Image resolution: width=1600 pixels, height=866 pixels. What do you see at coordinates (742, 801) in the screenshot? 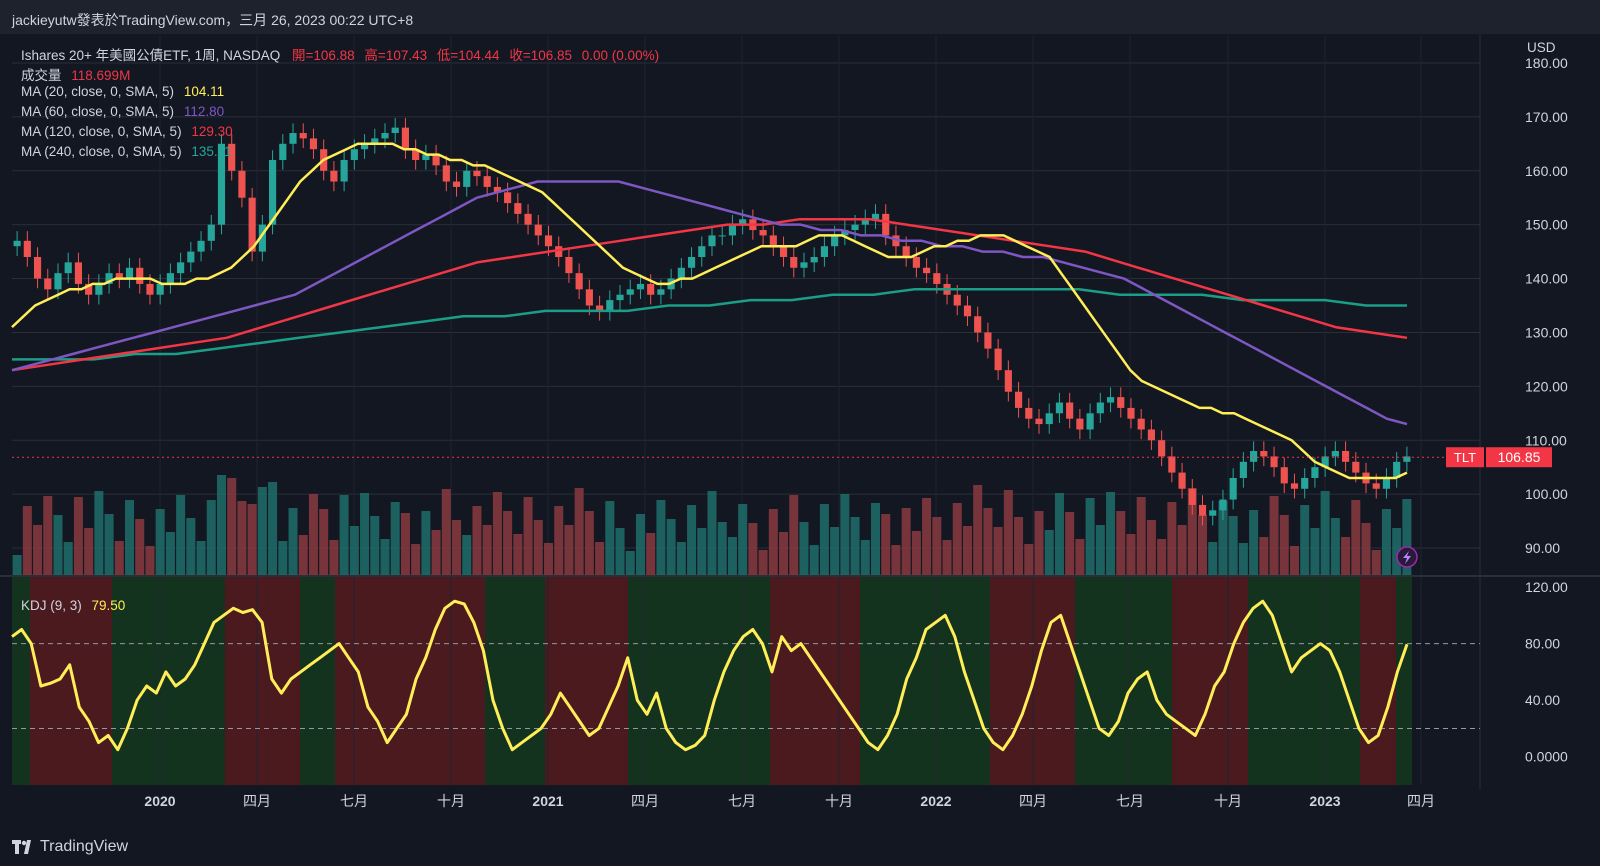
I see `time-tick-label-6: 七月` at bounding box center [742, 801].